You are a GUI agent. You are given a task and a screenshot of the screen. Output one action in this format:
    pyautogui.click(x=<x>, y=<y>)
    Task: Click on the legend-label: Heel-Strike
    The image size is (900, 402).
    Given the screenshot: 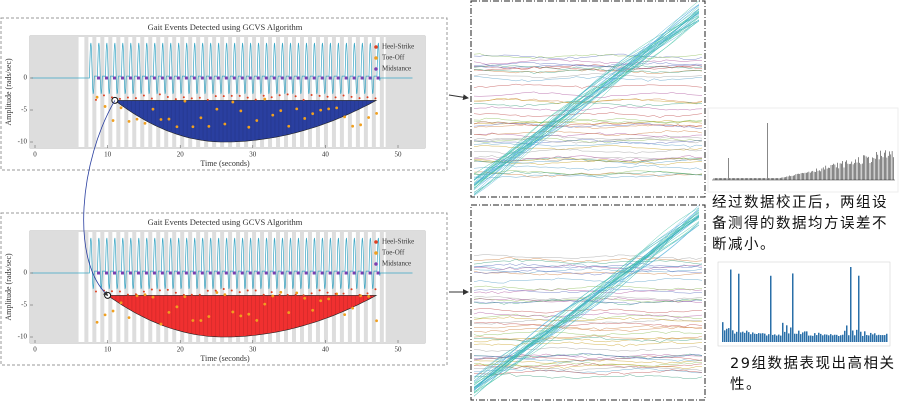 What is the action you would take?
    pyautogui.click(x=398, y=47)
    